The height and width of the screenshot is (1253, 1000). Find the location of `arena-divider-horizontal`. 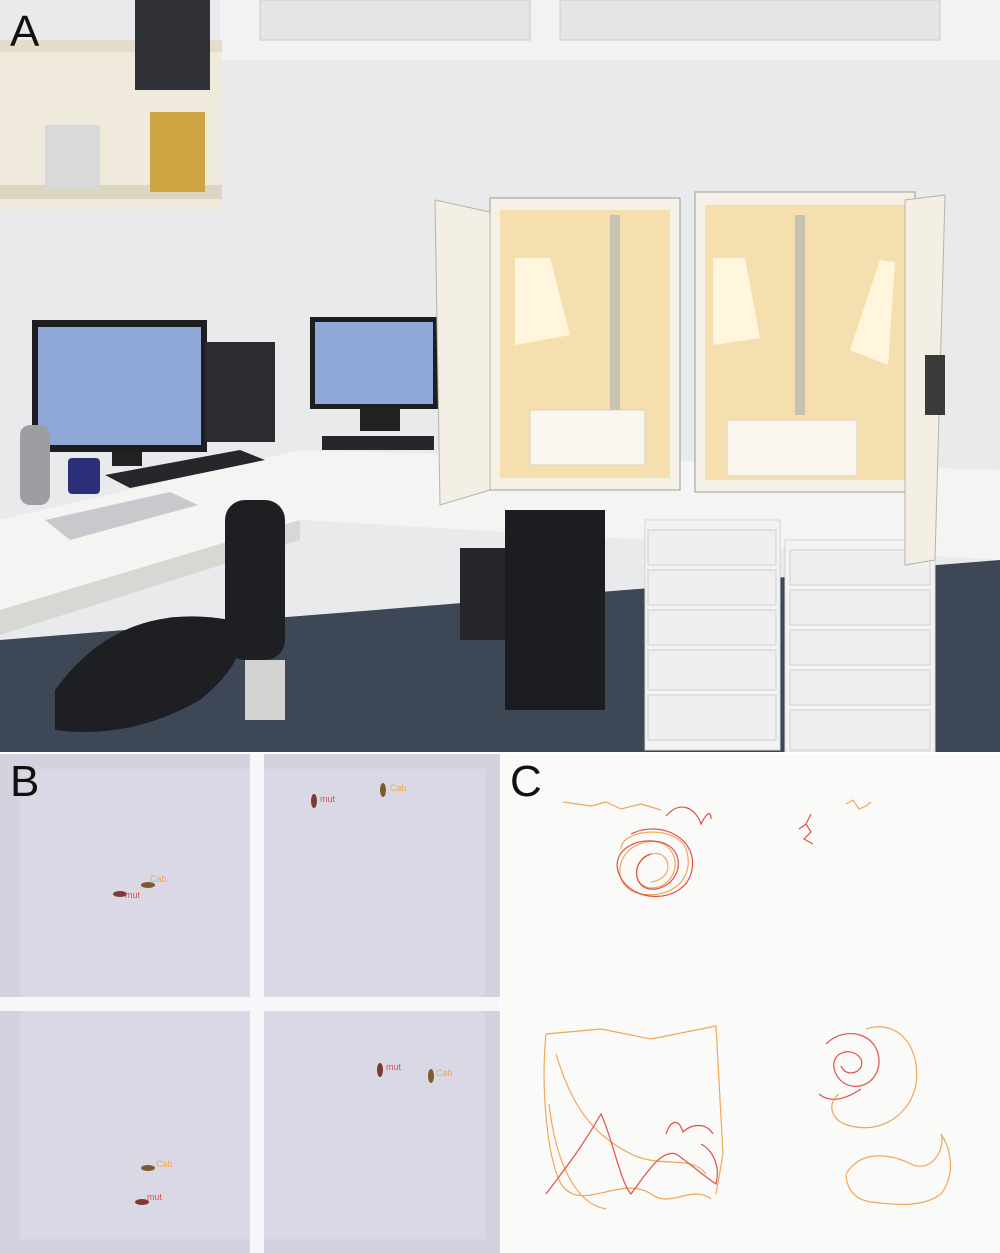

arena-divider-horizontal is located at coordinates (250, 1004).